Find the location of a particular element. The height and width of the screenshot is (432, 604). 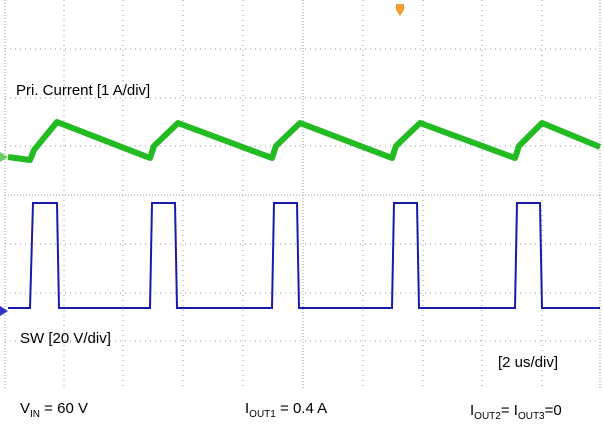

current-label: Pri. Current [1 A/div] is located at coordinates (83, 90).